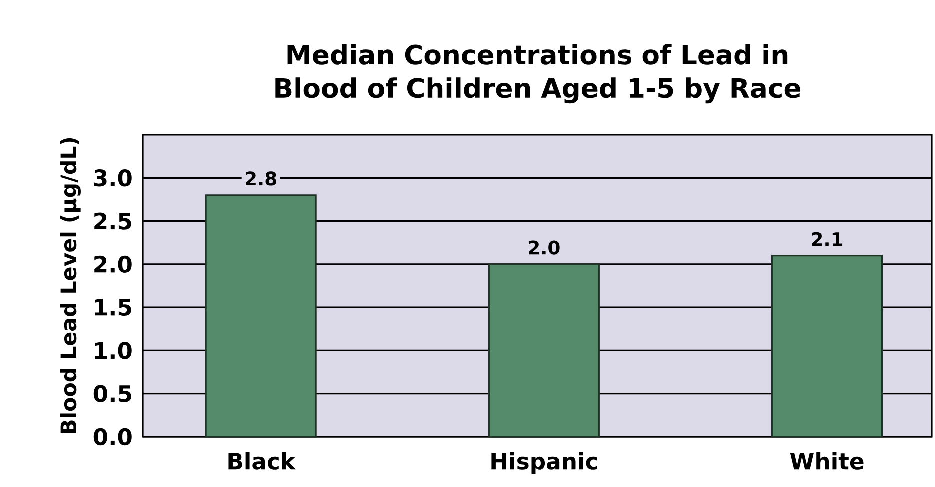 The width and height of the screenshot is (935, 487). I want to click on x-tick-label: Black, so click(262, 461).